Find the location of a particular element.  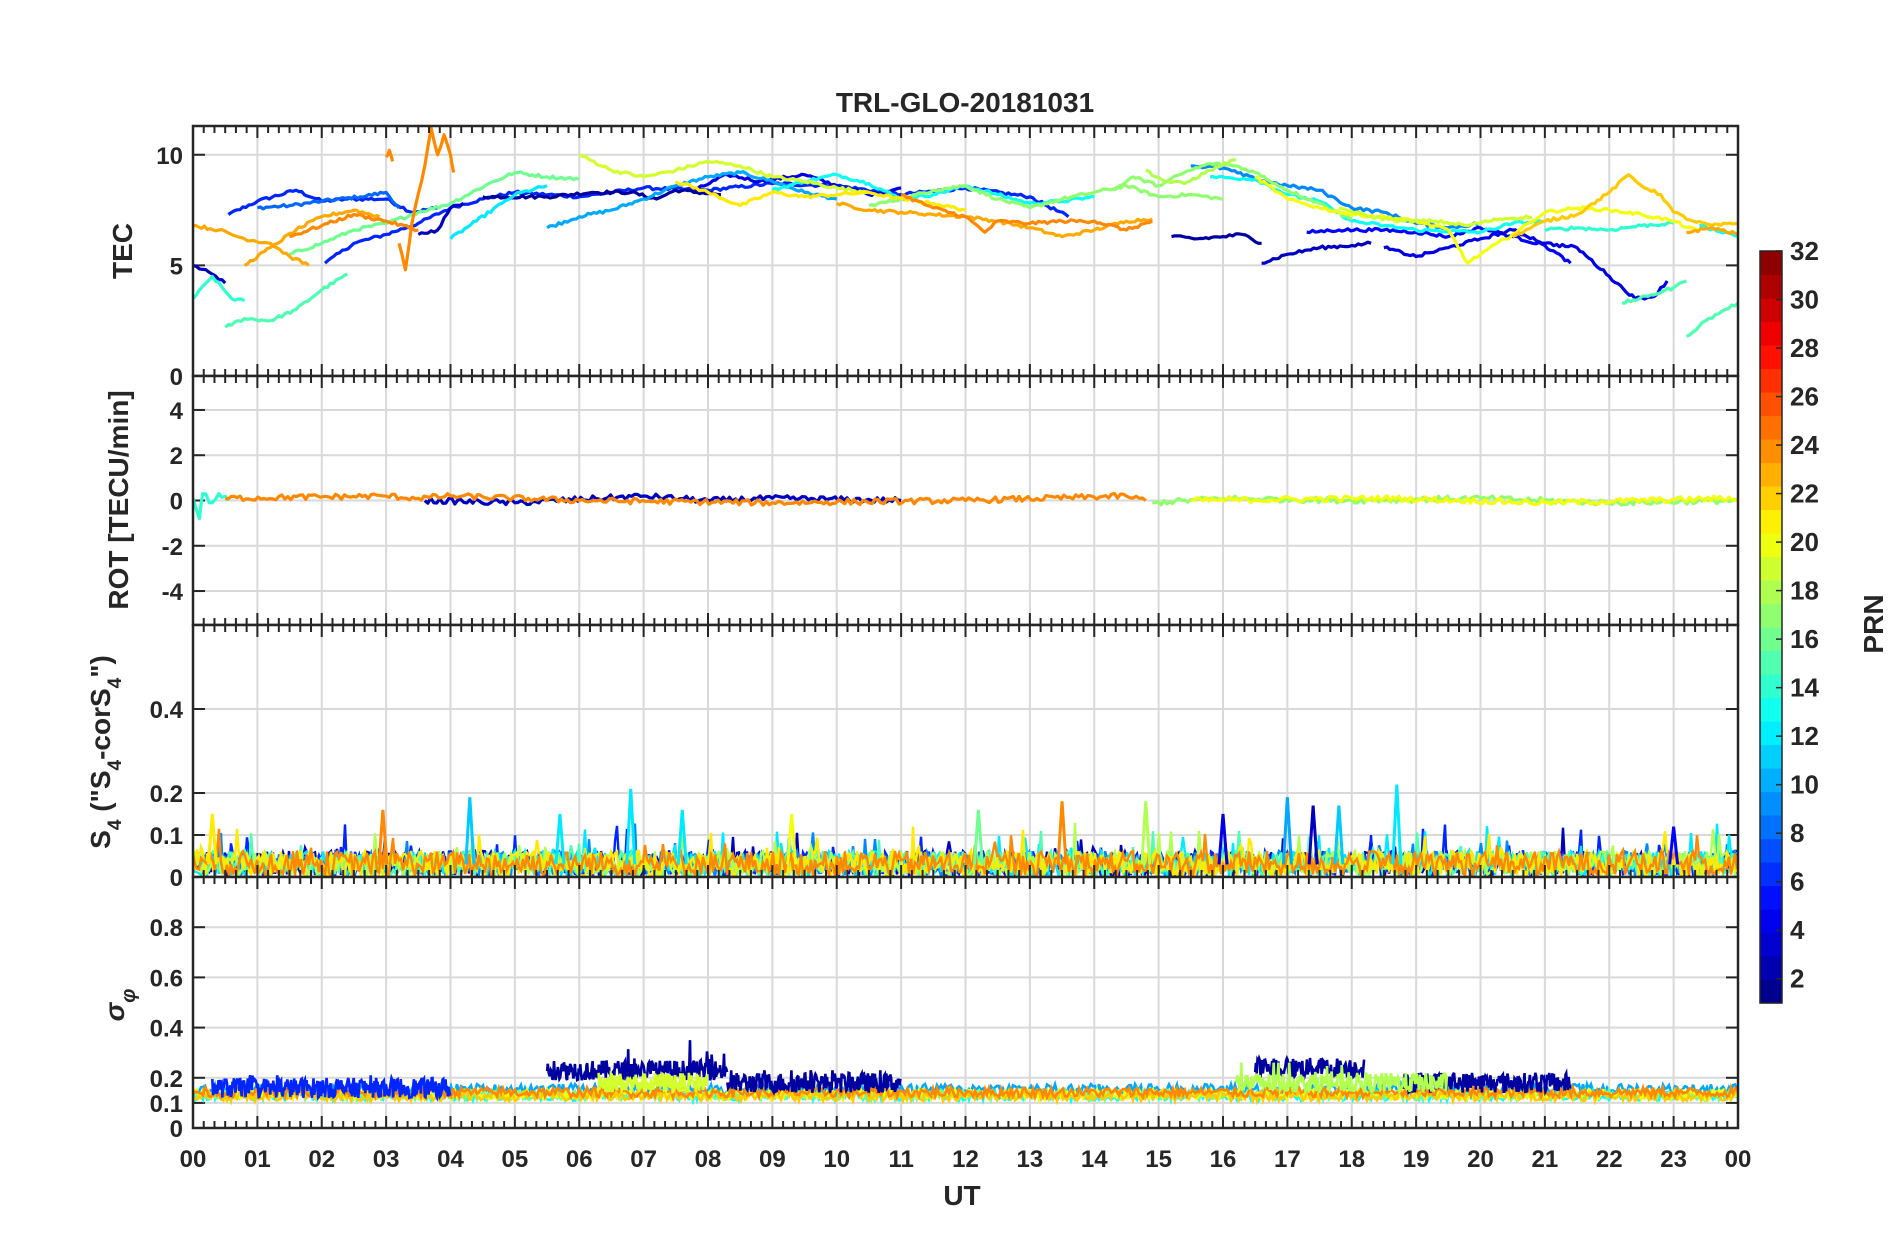

colorbar-tick-label: 4 is located at coordinates (1797, 930).